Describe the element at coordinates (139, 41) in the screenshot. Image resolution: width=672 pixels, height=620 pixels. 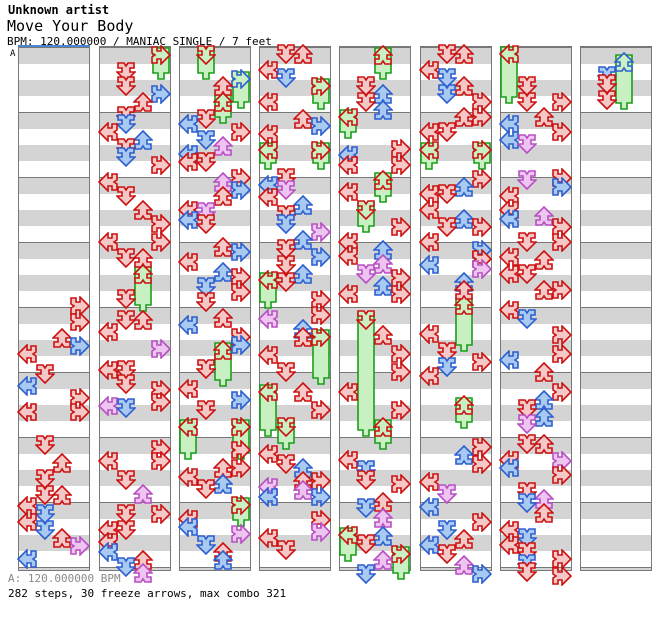
I see `bpm-difficulty-info: BPM: 120.000000 / MANIAC SINGLE / 7 feet` at that location.